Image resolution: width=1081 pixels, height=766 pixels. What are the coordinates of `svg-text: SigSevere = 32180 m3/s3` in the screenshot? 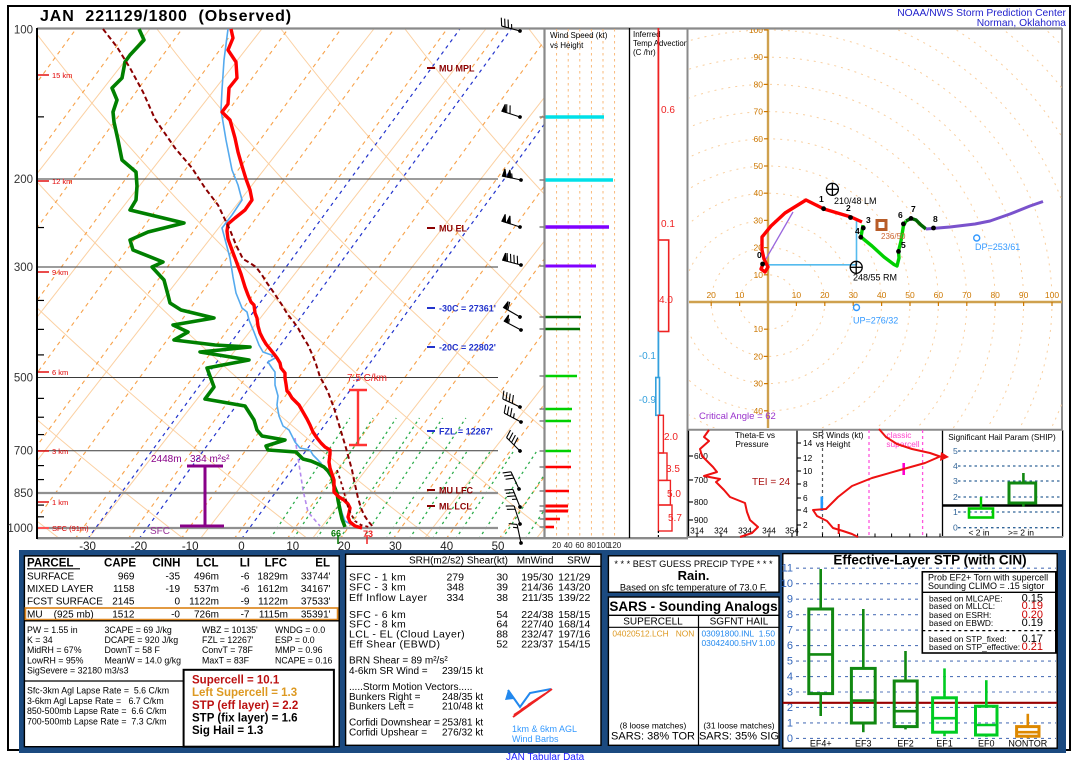 It's located at (78, 670).